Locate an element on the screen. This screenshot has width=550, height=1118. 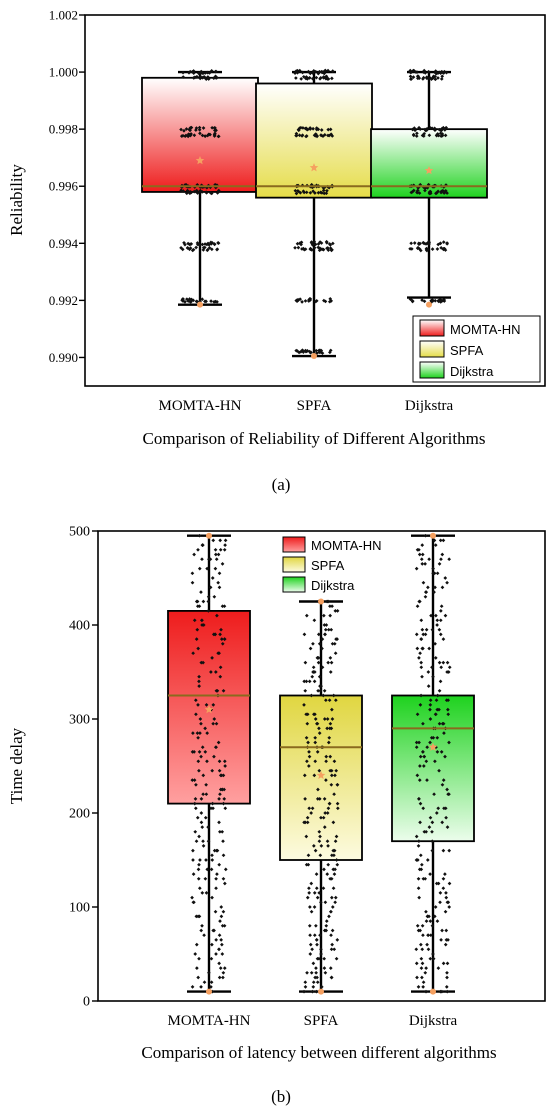
legend-b: MOMTA-HN SPFA Dijkstra is located at coordinates (332, 564).